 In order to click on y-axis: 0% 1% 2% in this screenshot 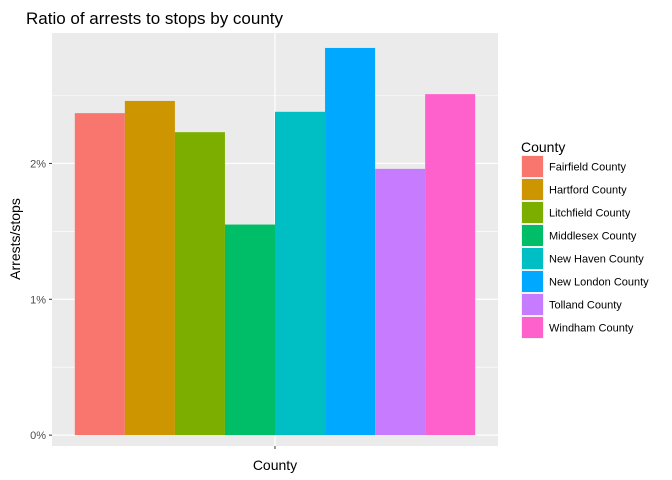, I will do `click(41, 300)`.